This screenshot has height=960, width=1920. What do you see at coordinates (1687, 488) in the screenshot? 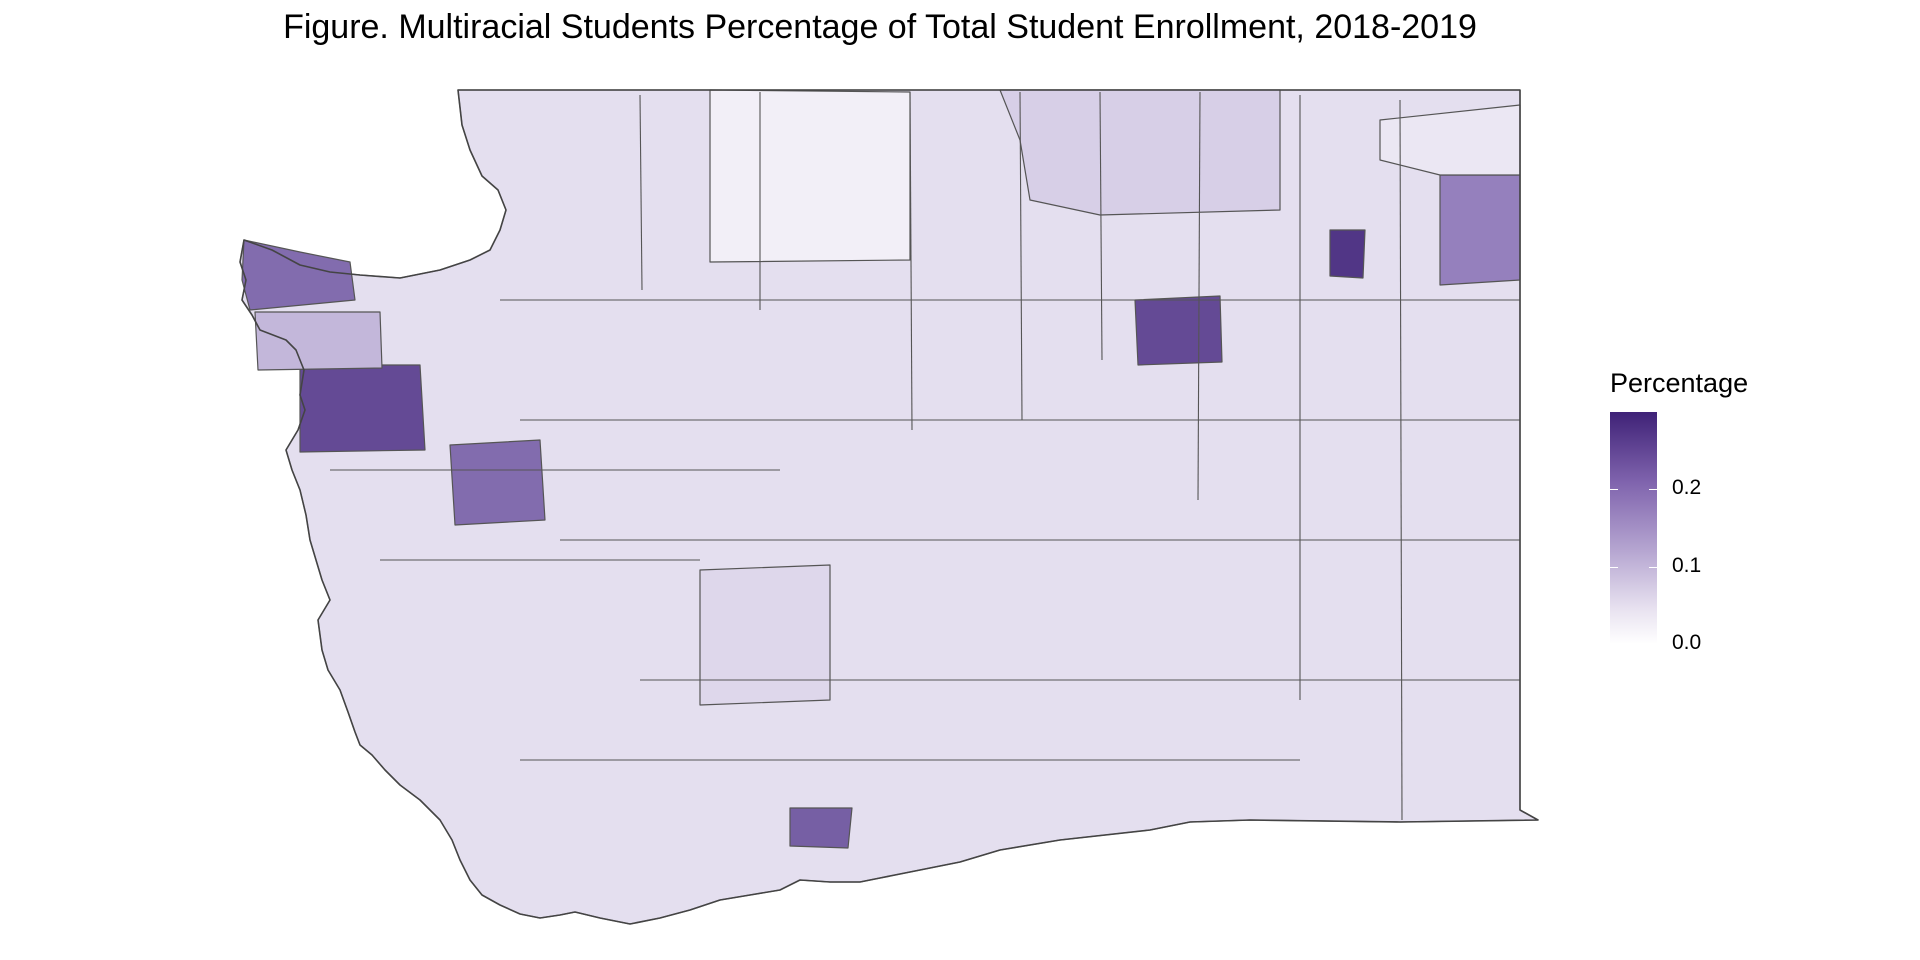
I see `legend-tick-label: 0.2` at bounding box center [1687, 488].